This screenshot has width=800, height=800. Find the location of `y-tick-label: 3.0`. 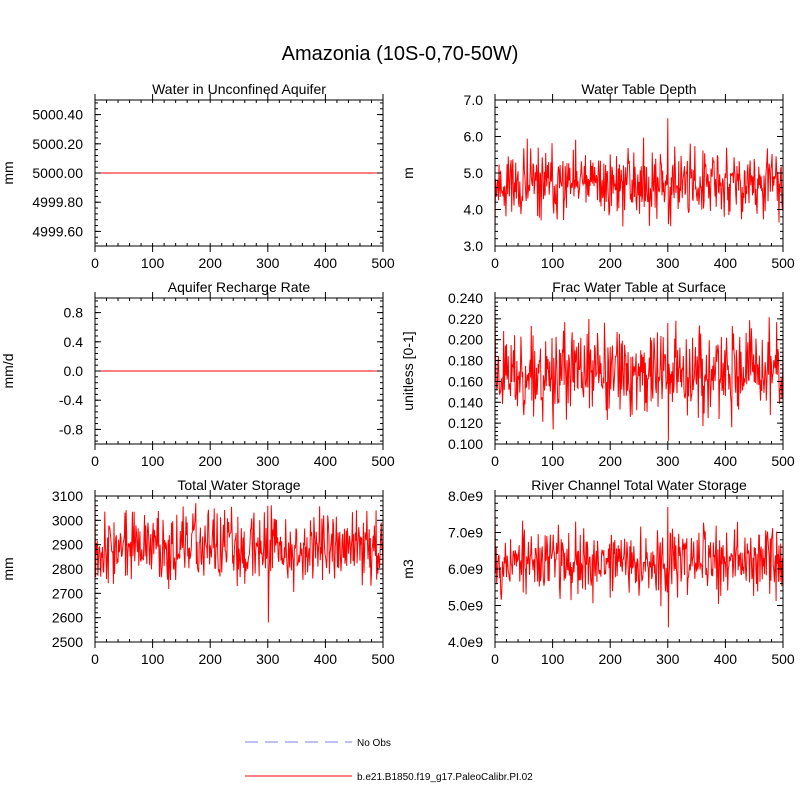

y-tick-label: 3.0 is located at coordinates (474, 246).